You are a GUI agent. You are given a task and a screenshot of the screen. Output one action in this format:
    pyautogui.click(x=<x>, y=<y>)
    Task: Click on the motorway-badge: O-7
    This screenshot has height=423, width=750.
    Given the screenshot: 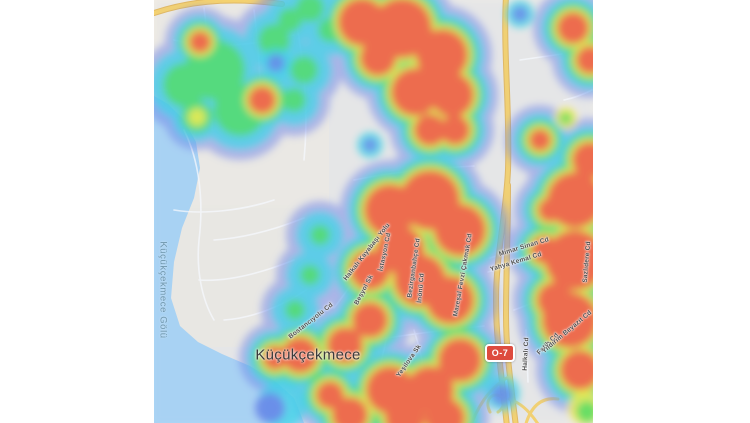 What is the action you would take?
    pyautogui.click(x=500, y=353)
    